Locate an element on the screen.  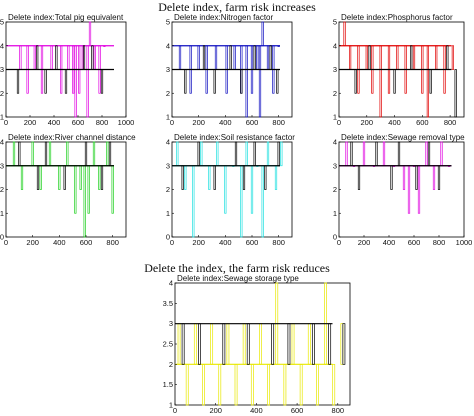
chart-title: Delete index:Sewage storage type is located at coordinates (238, 278).